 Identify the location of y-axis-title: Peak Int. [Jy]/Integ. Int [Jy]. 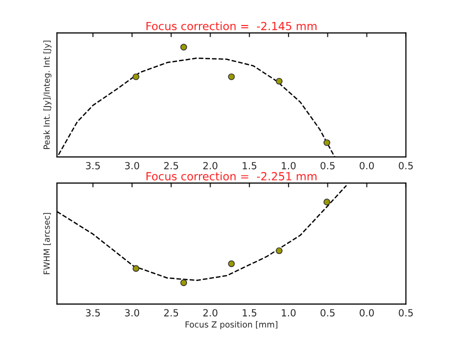
(47, 94).